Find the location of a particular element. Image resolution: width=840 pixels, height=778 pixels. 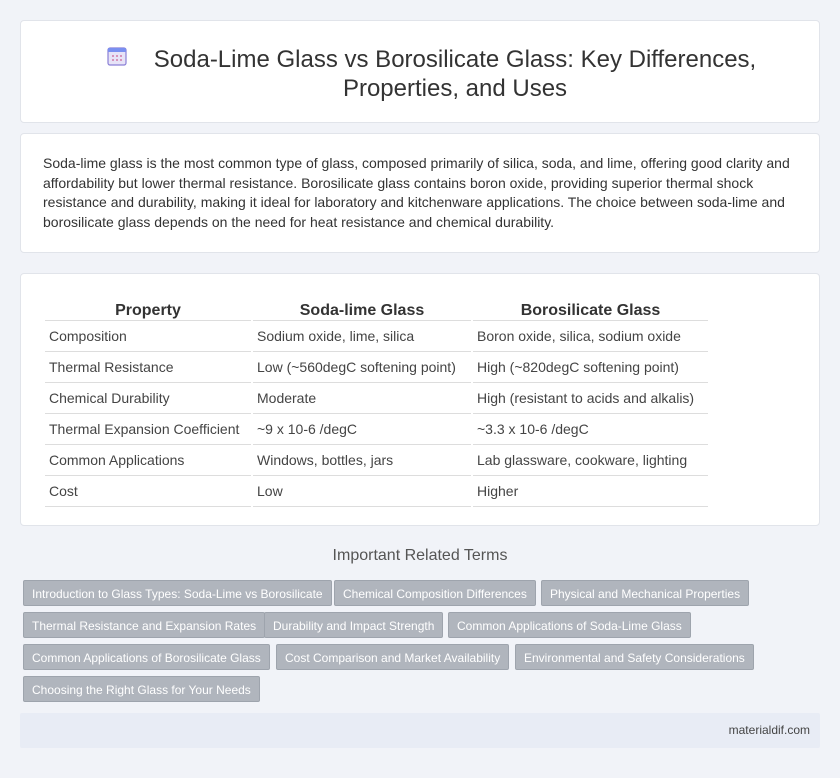

table-cell: Higher is located at coordinates (590, 491).